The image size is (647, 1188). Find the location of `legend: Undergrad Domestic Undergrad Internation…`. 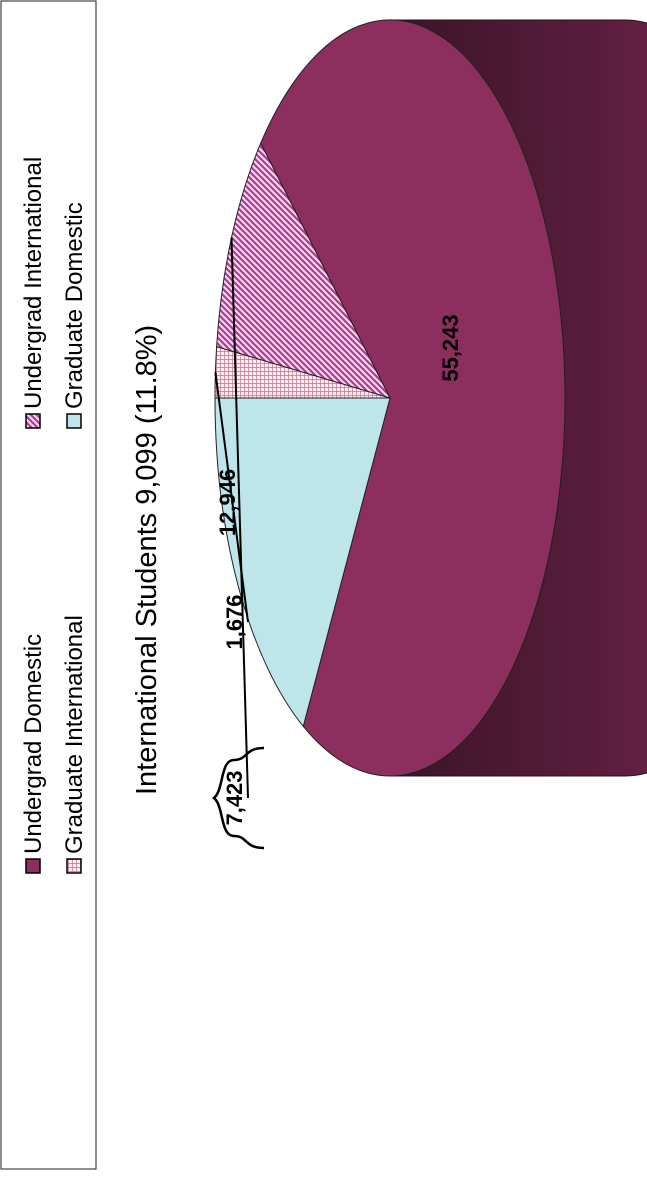

legend: Undergrad Domestic Undergrad Internation… is located at coordinates (54, 515).